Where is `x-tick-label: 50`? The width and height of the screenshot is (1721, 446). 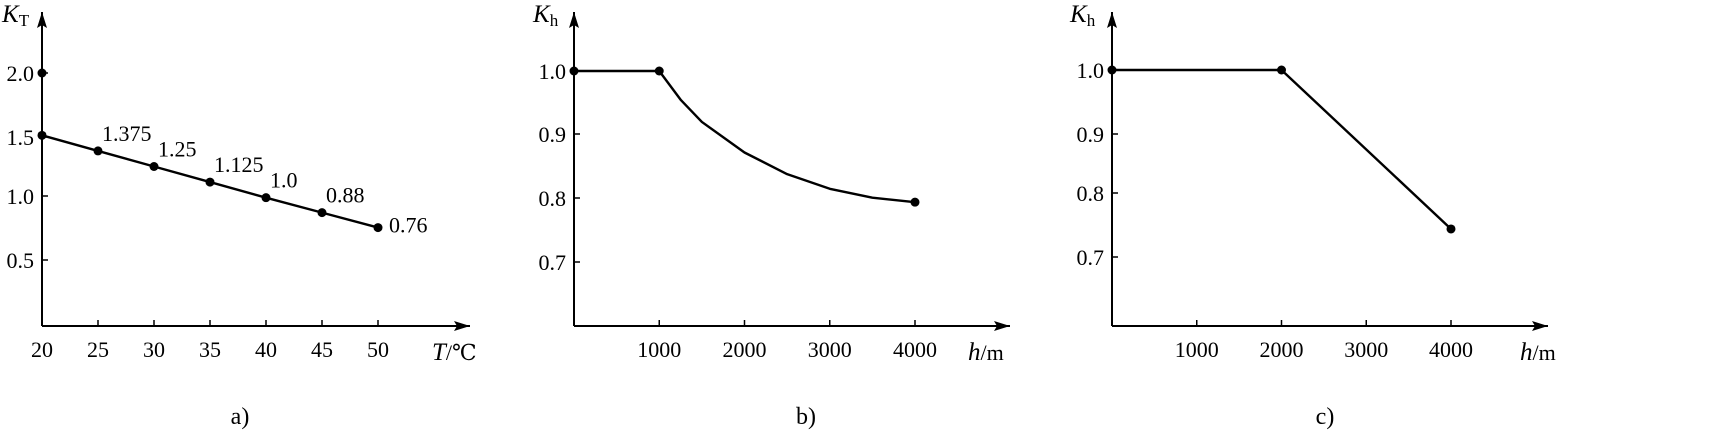
x-tick-label: 50 is located at coordinates (378, 349).